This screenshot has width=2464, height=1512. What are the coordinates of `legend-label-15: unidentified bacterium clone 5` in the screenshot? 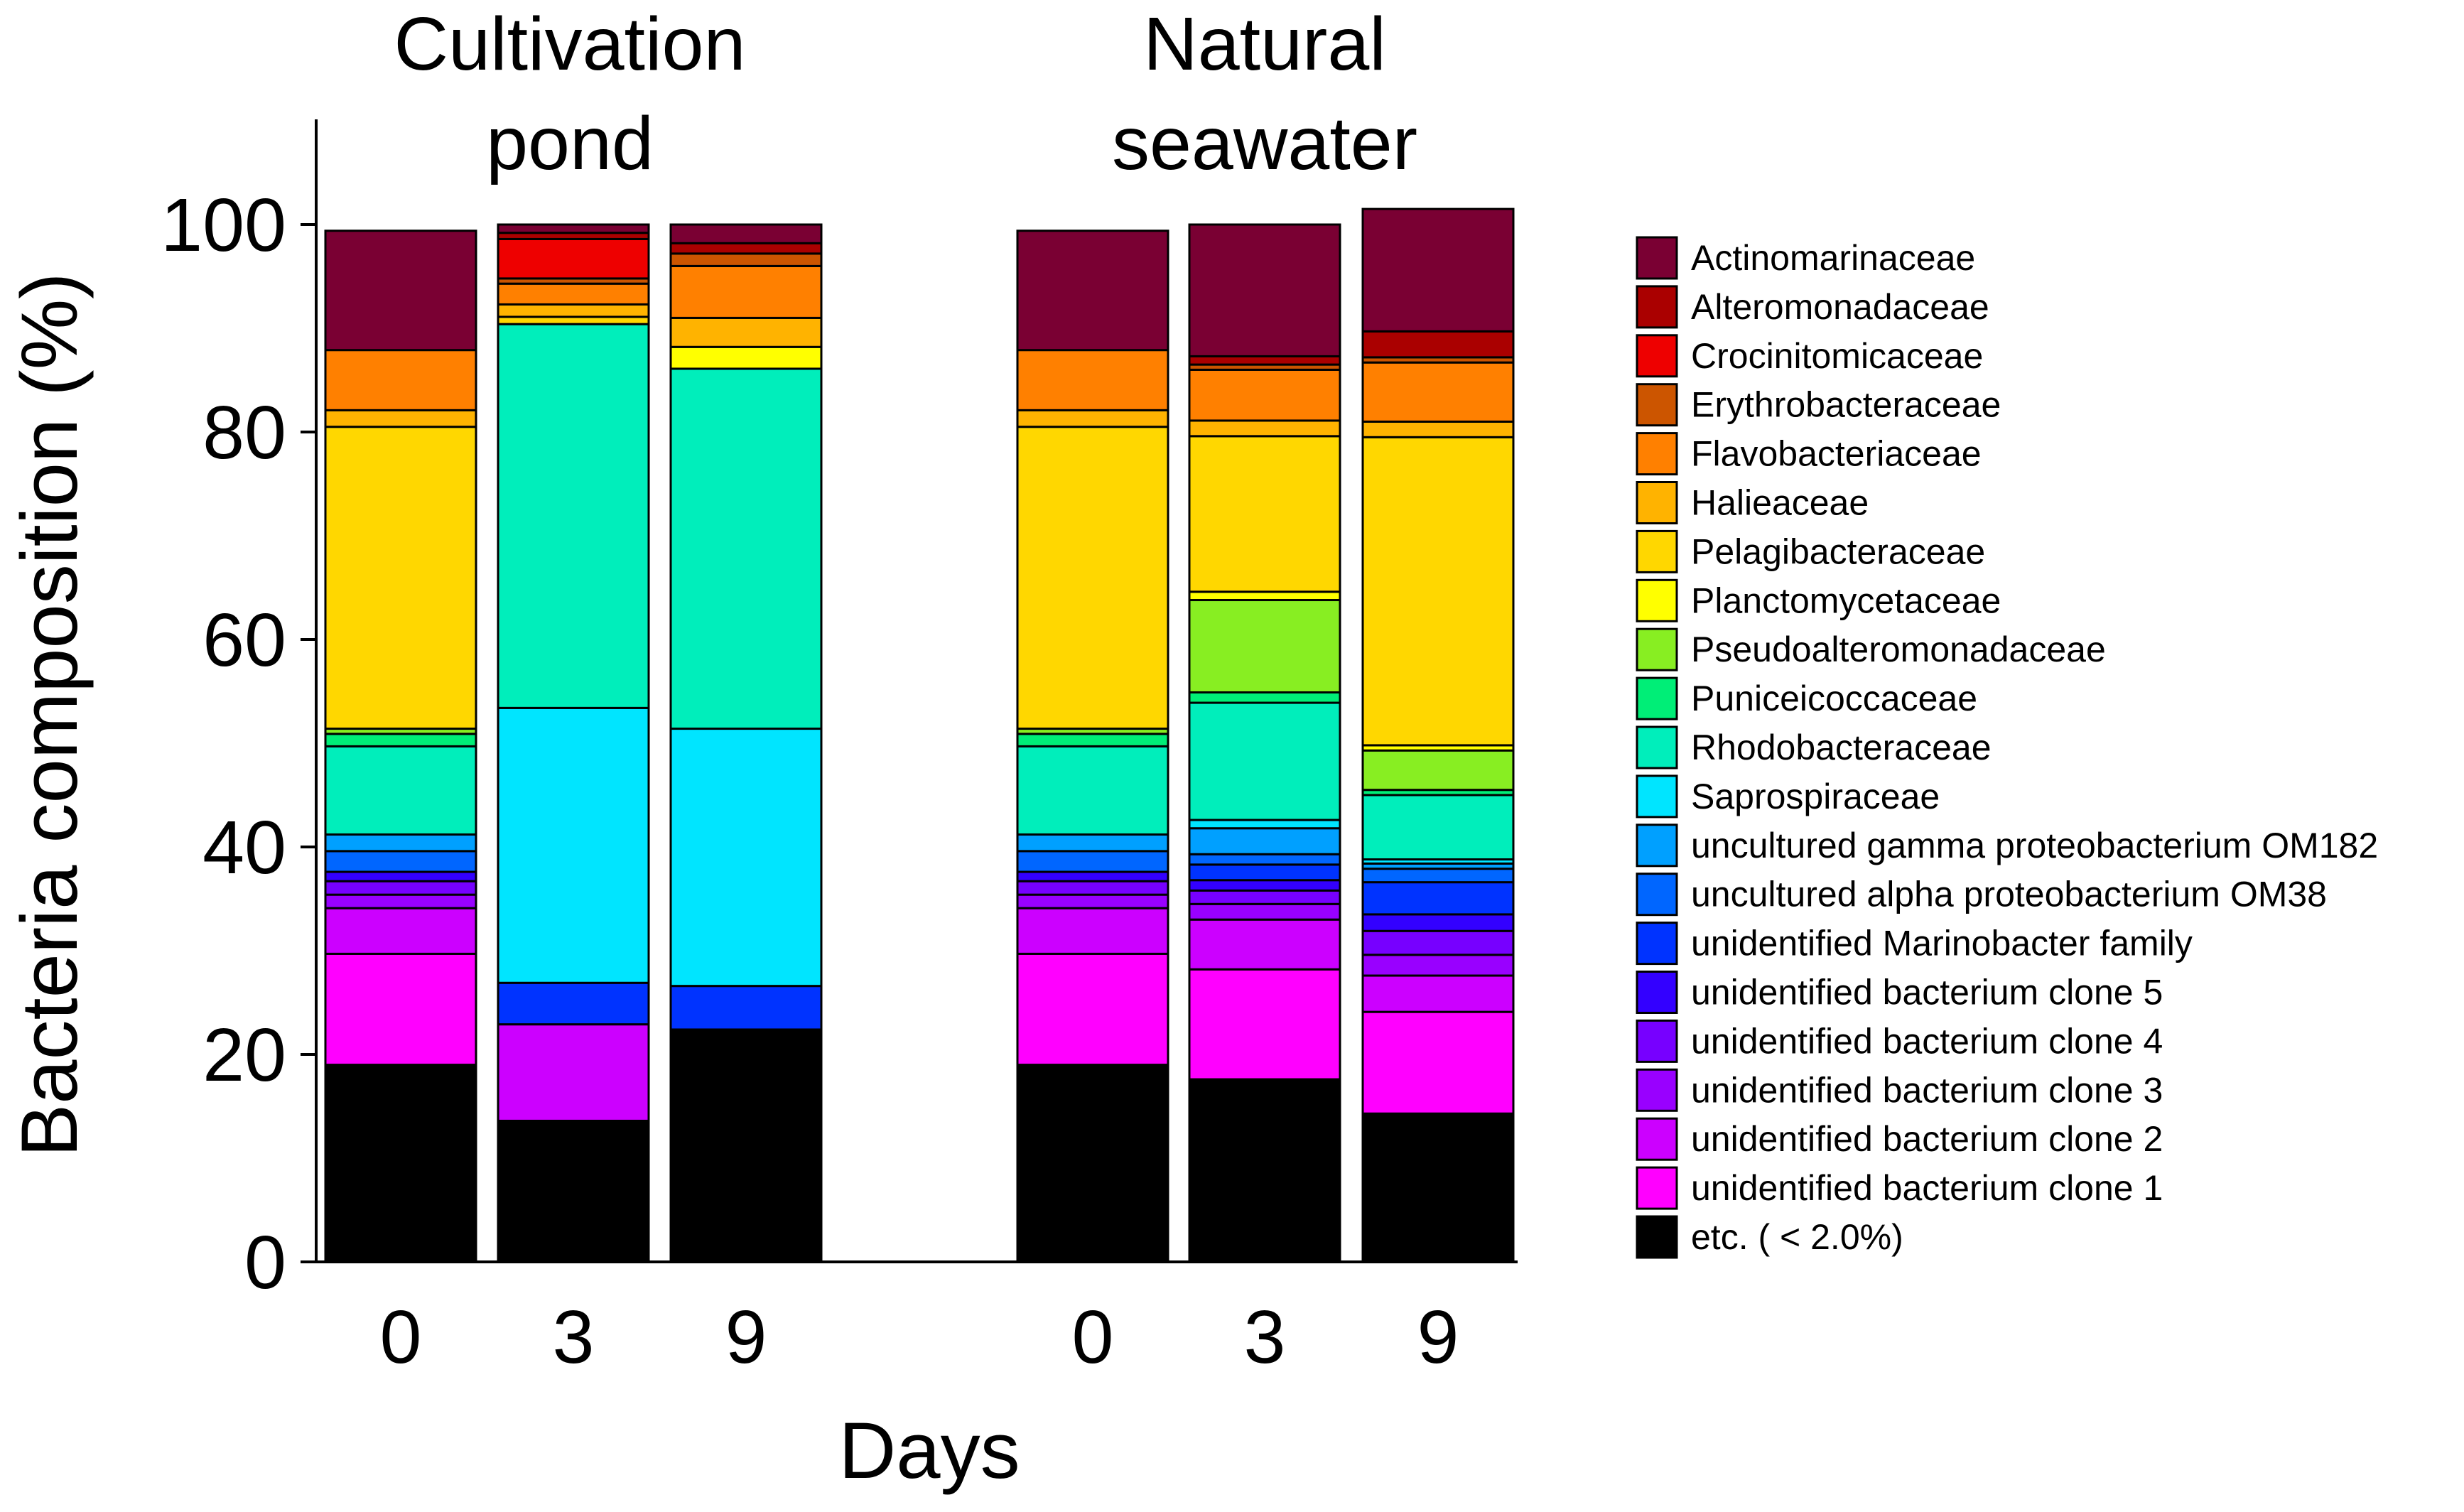 It's located at (1927, 993).